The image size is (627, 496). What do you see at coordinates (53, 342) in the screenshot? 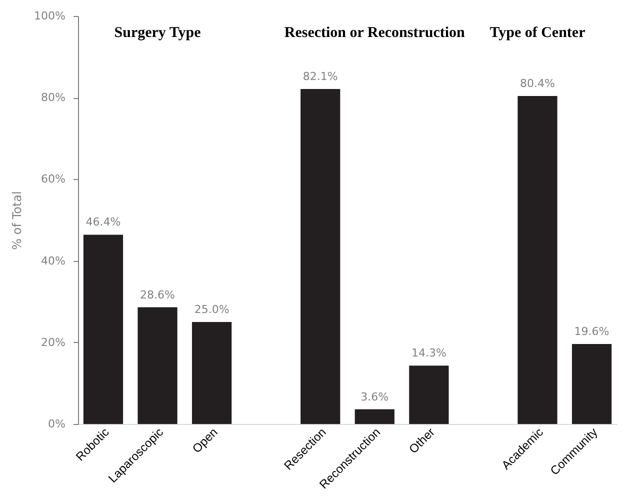
I see `y-tick-label: 20%` at bounding box center [53, 342].